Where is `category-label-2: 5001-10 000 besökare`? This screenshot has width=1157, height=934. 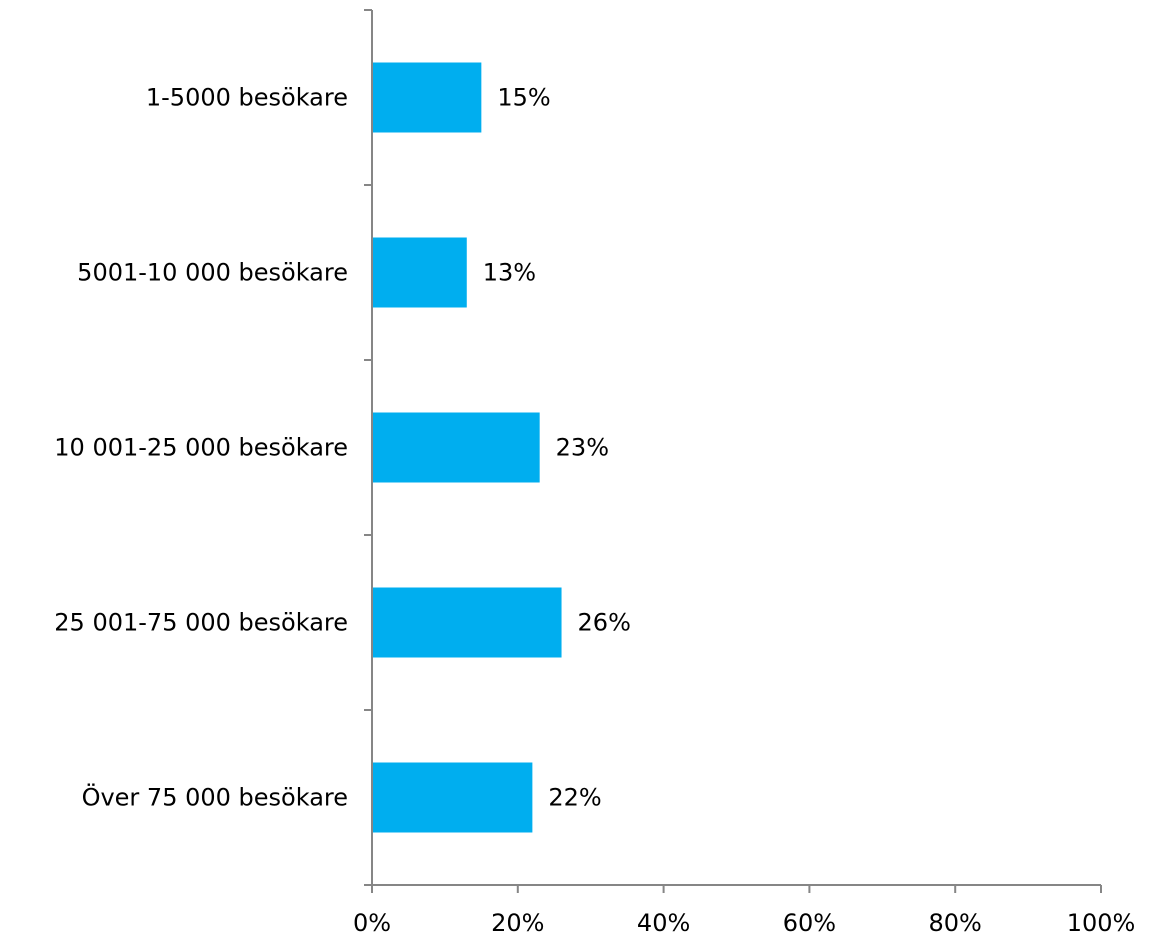
category-label-2: 5001-10 000 besökare is located at coordinates (212, 273).